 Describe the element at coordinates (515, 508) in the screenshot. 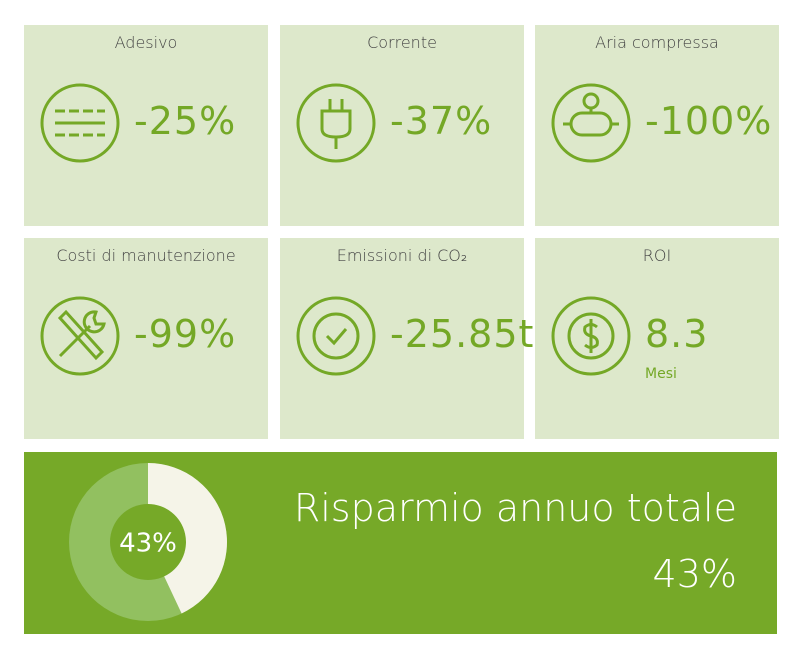

I see `summary-title: Risparmio annuo totale` at that location.